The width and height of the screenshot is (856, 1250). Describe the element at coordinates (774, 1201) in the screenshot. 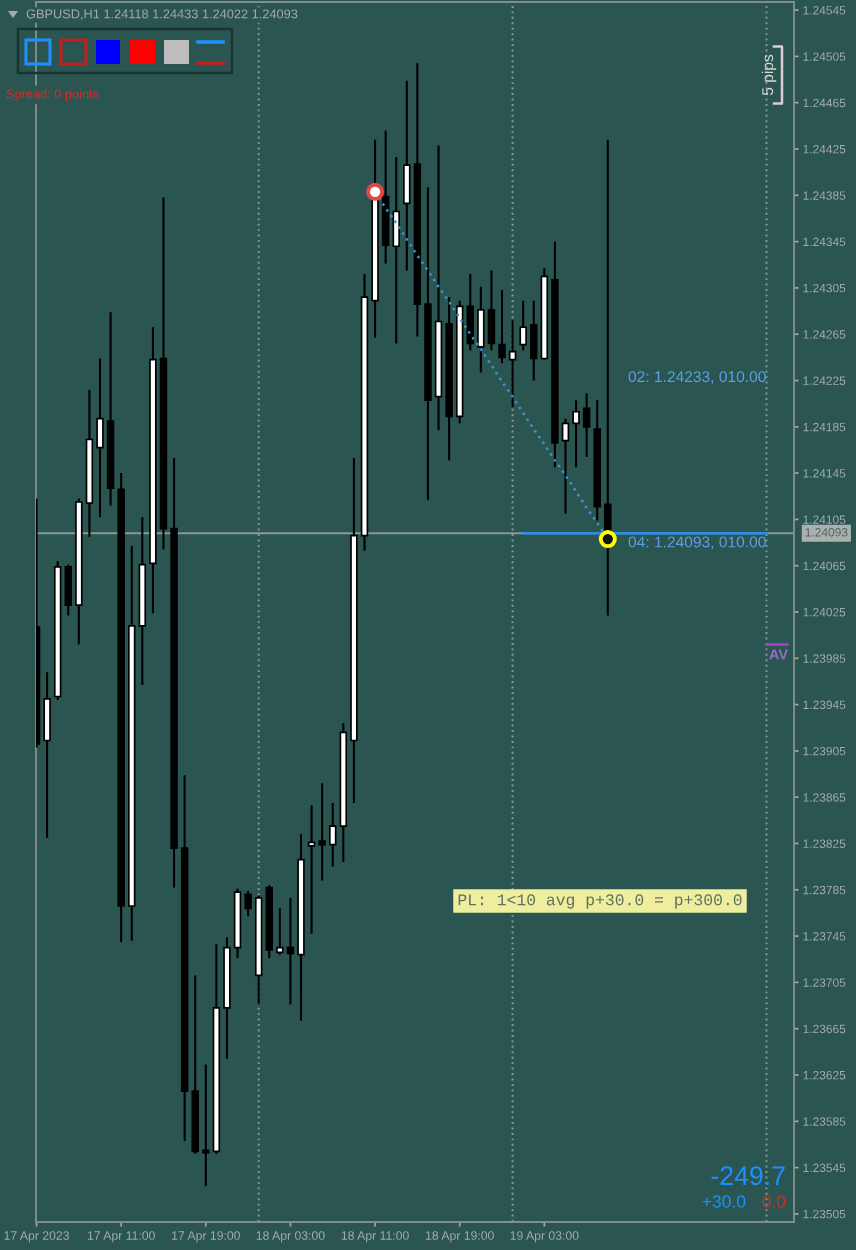

I see `annotation: 0.0` at that location.